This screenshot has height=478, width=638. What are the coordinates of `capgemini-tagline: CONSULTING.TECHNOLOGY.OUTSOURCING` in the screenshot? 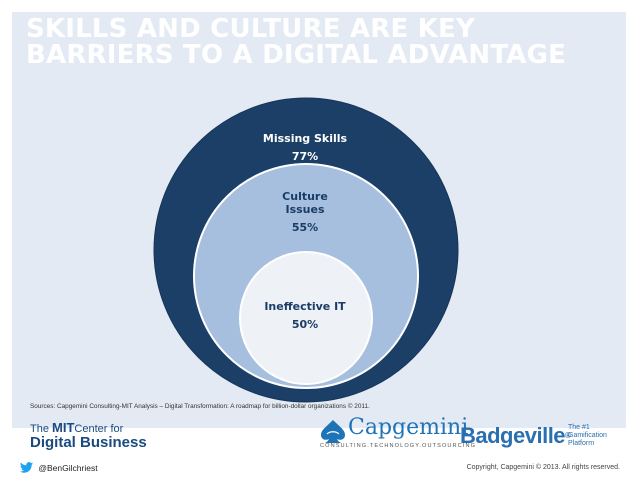 It's located at (398, 446).